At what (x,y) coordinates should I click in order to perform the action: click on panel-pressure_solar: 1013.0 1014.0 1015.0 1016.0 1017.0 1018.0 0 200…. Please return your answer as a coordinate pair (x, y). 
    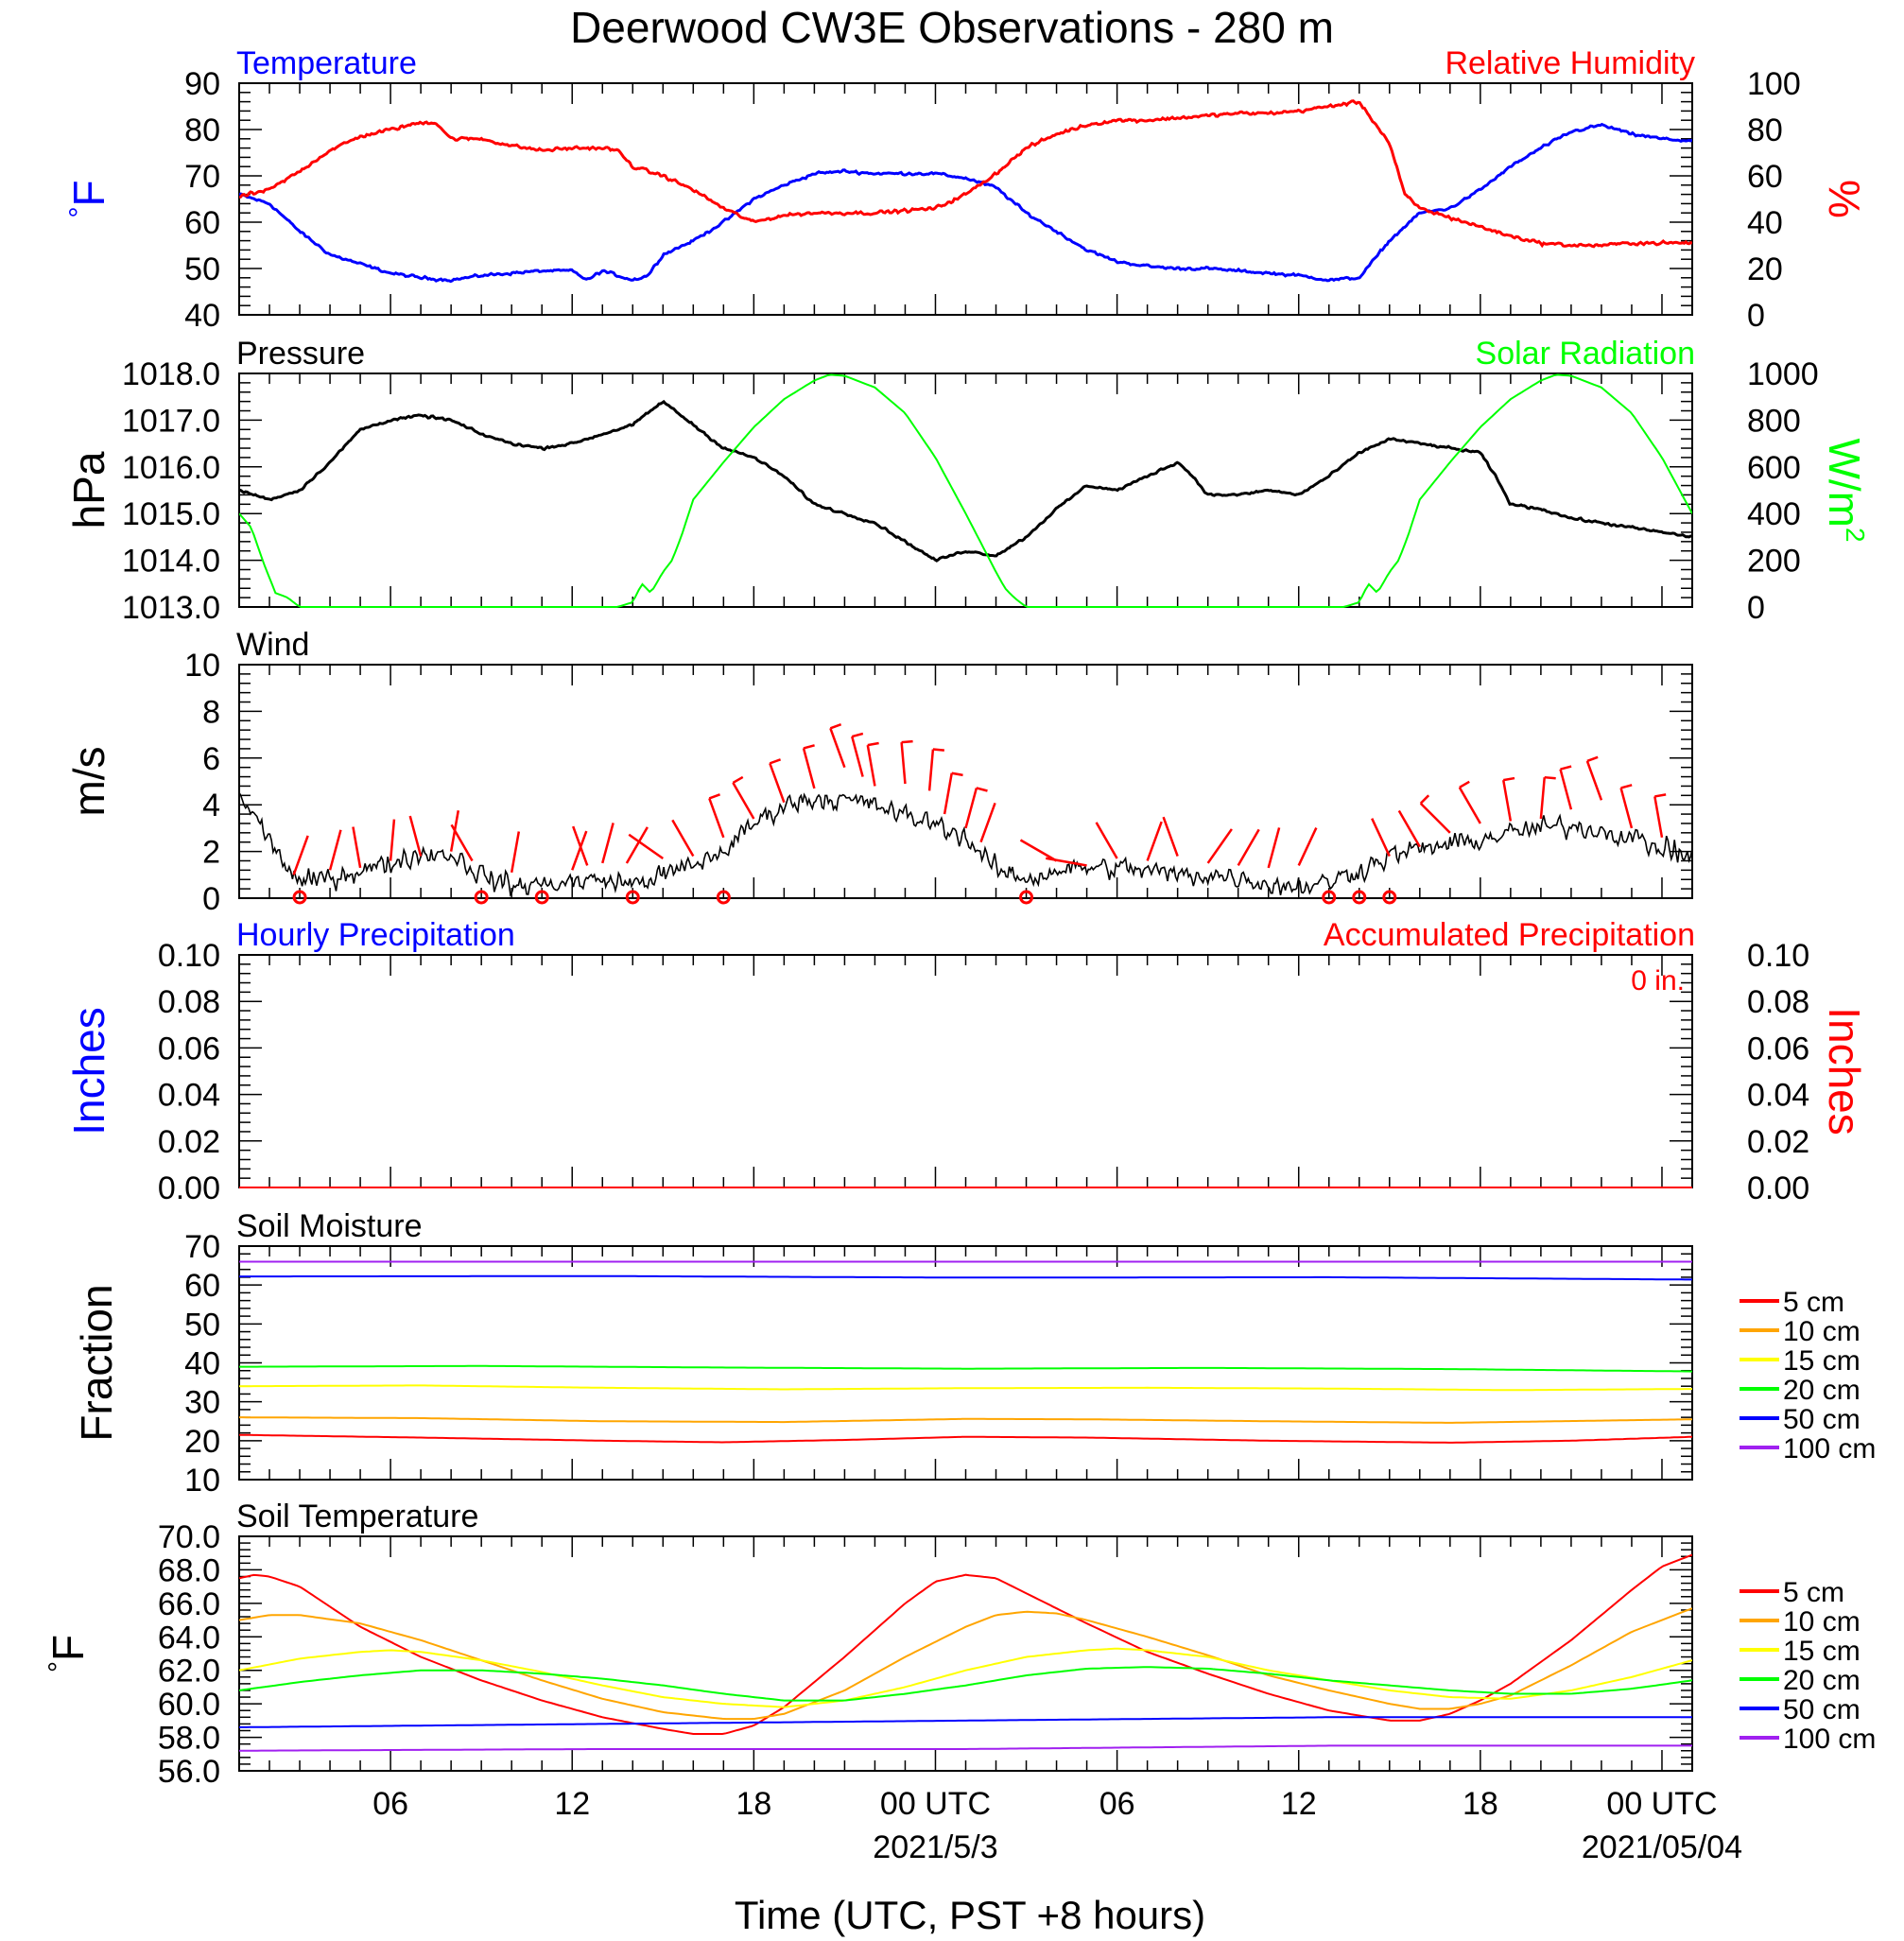
    Looking at the image, I should click on (967, 481).